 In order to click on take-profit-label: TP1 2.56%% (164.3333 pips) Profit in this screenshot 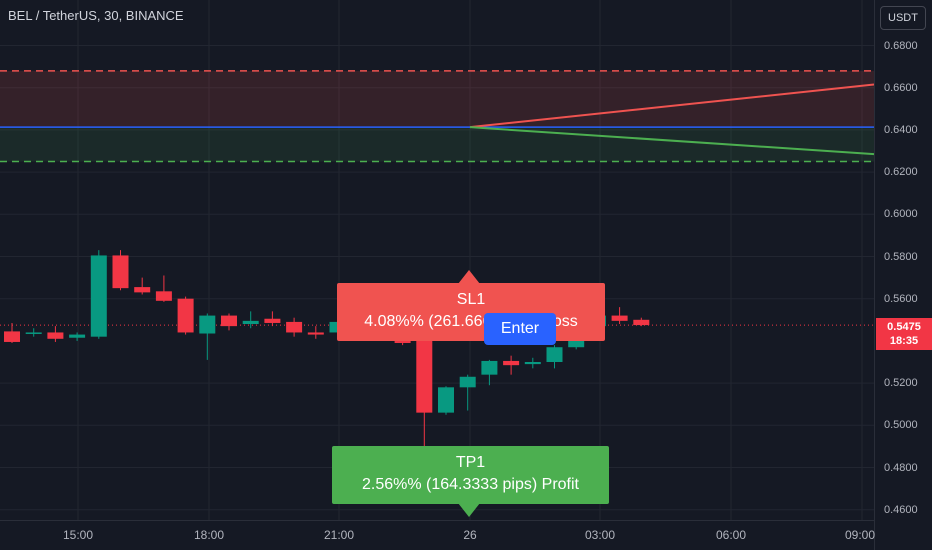, I will do `click(470, 475)`.